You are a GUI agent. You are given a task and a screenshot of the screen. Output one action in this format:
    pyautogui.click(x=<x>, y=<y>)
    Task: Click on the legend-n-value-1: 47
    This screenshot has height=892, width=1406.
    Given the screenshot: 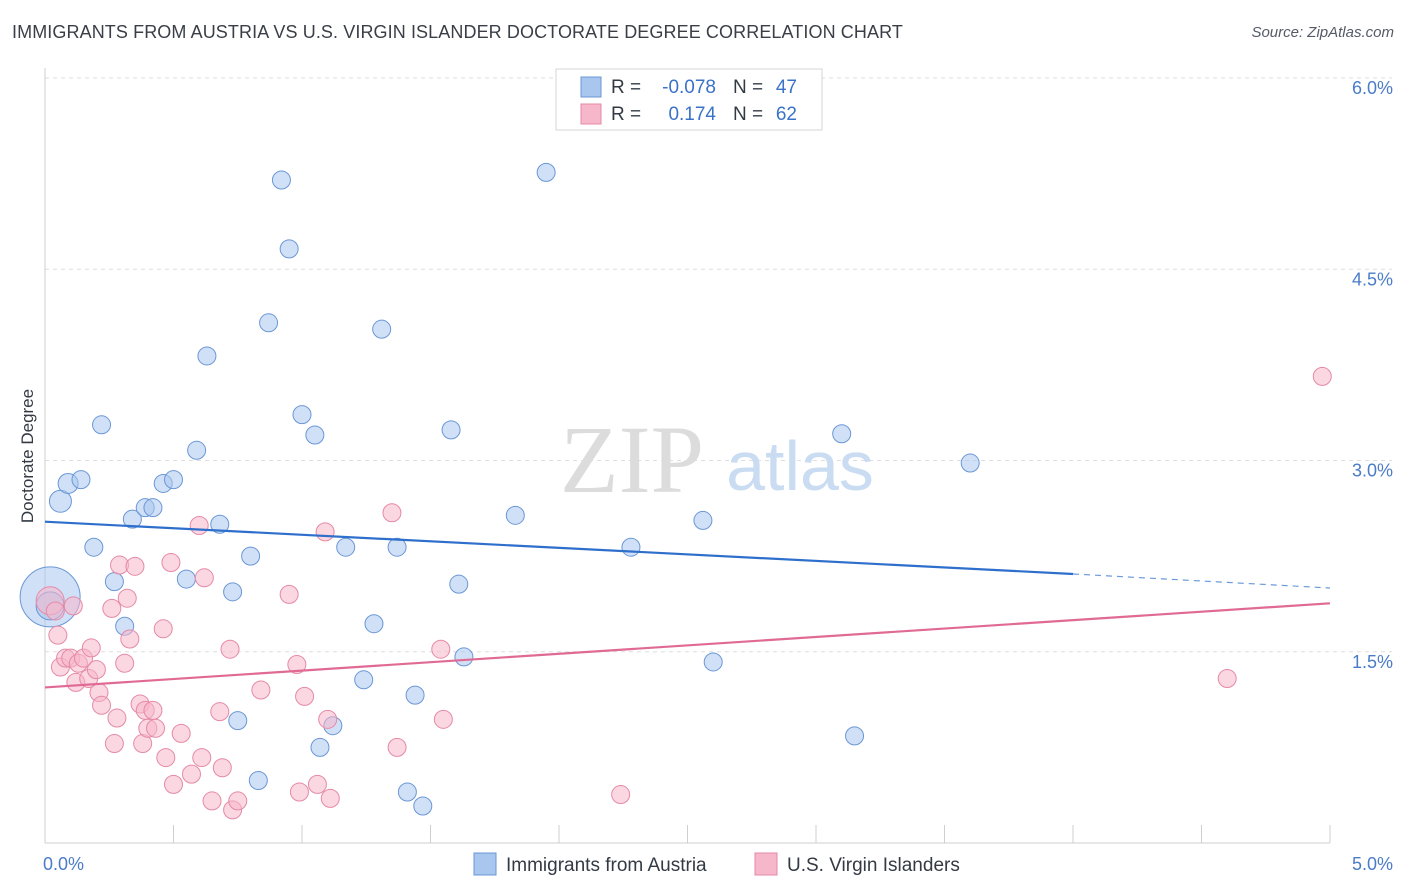 What is the action you would take?
    pyautogui.click(x=786, y=87)
    